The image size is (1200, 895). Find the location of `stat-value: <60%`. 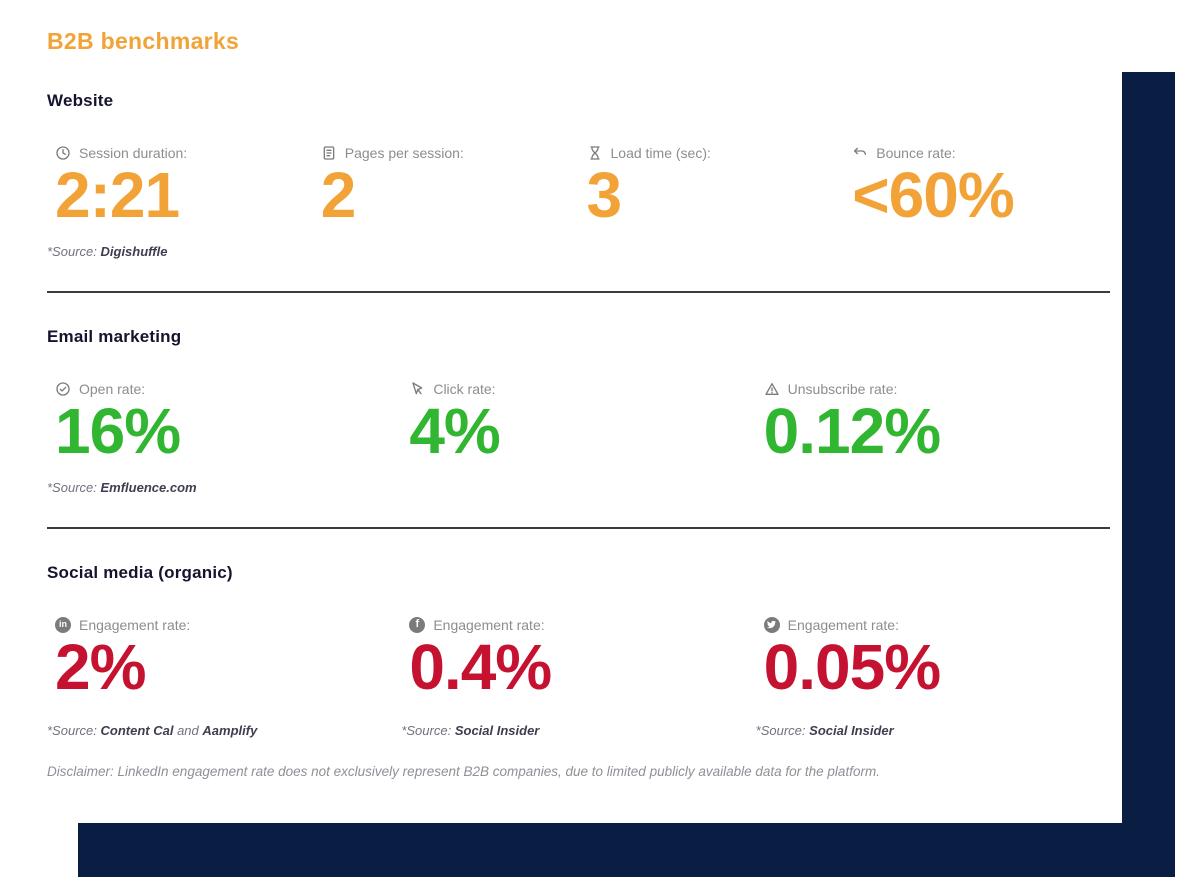

stat-value: <60% is located at coordinates (933, 195).